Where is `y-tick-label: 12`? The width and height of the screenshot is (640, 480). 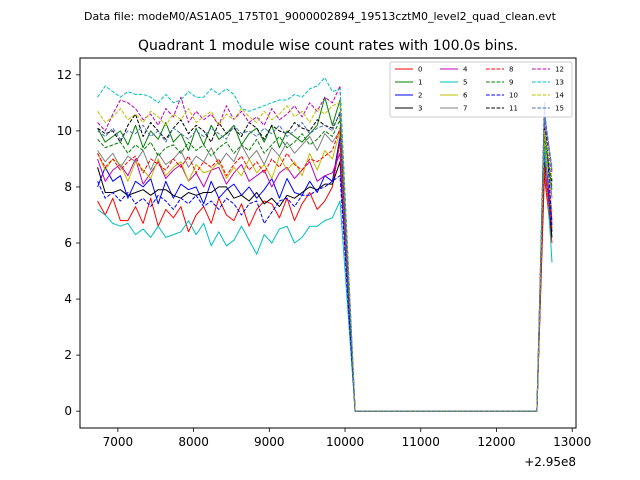 y-tick-label: 12 is located at coordinates (64, 75).